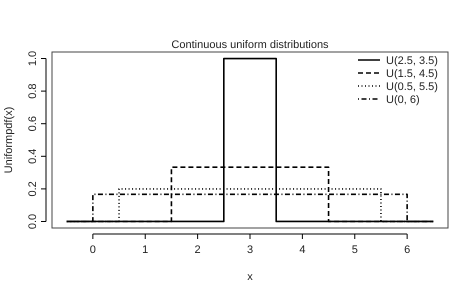 The height and width of the screenshot is (292, 474). I want to click on x-tick-label: 2, so click(197, 250).